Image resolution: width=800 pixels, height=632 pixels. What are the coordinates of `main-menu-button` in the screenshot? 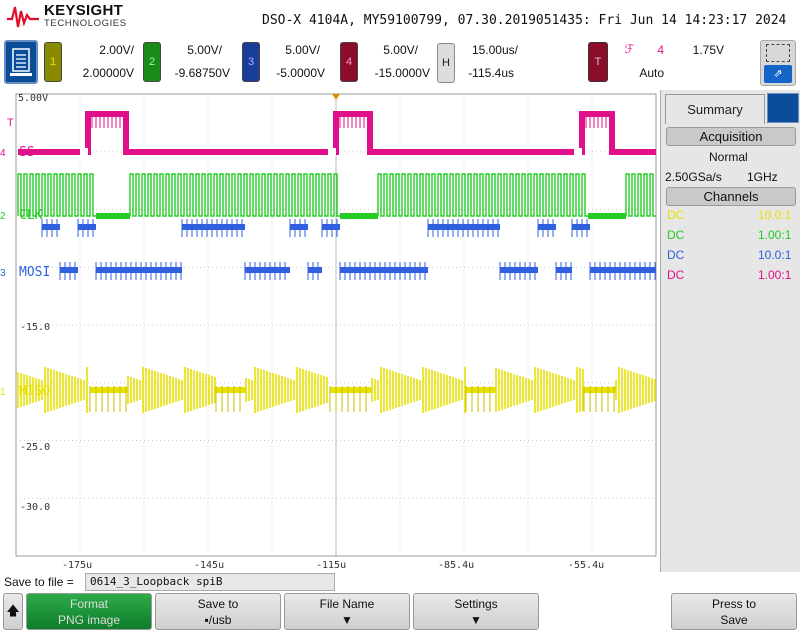 It's located at (21, 62).